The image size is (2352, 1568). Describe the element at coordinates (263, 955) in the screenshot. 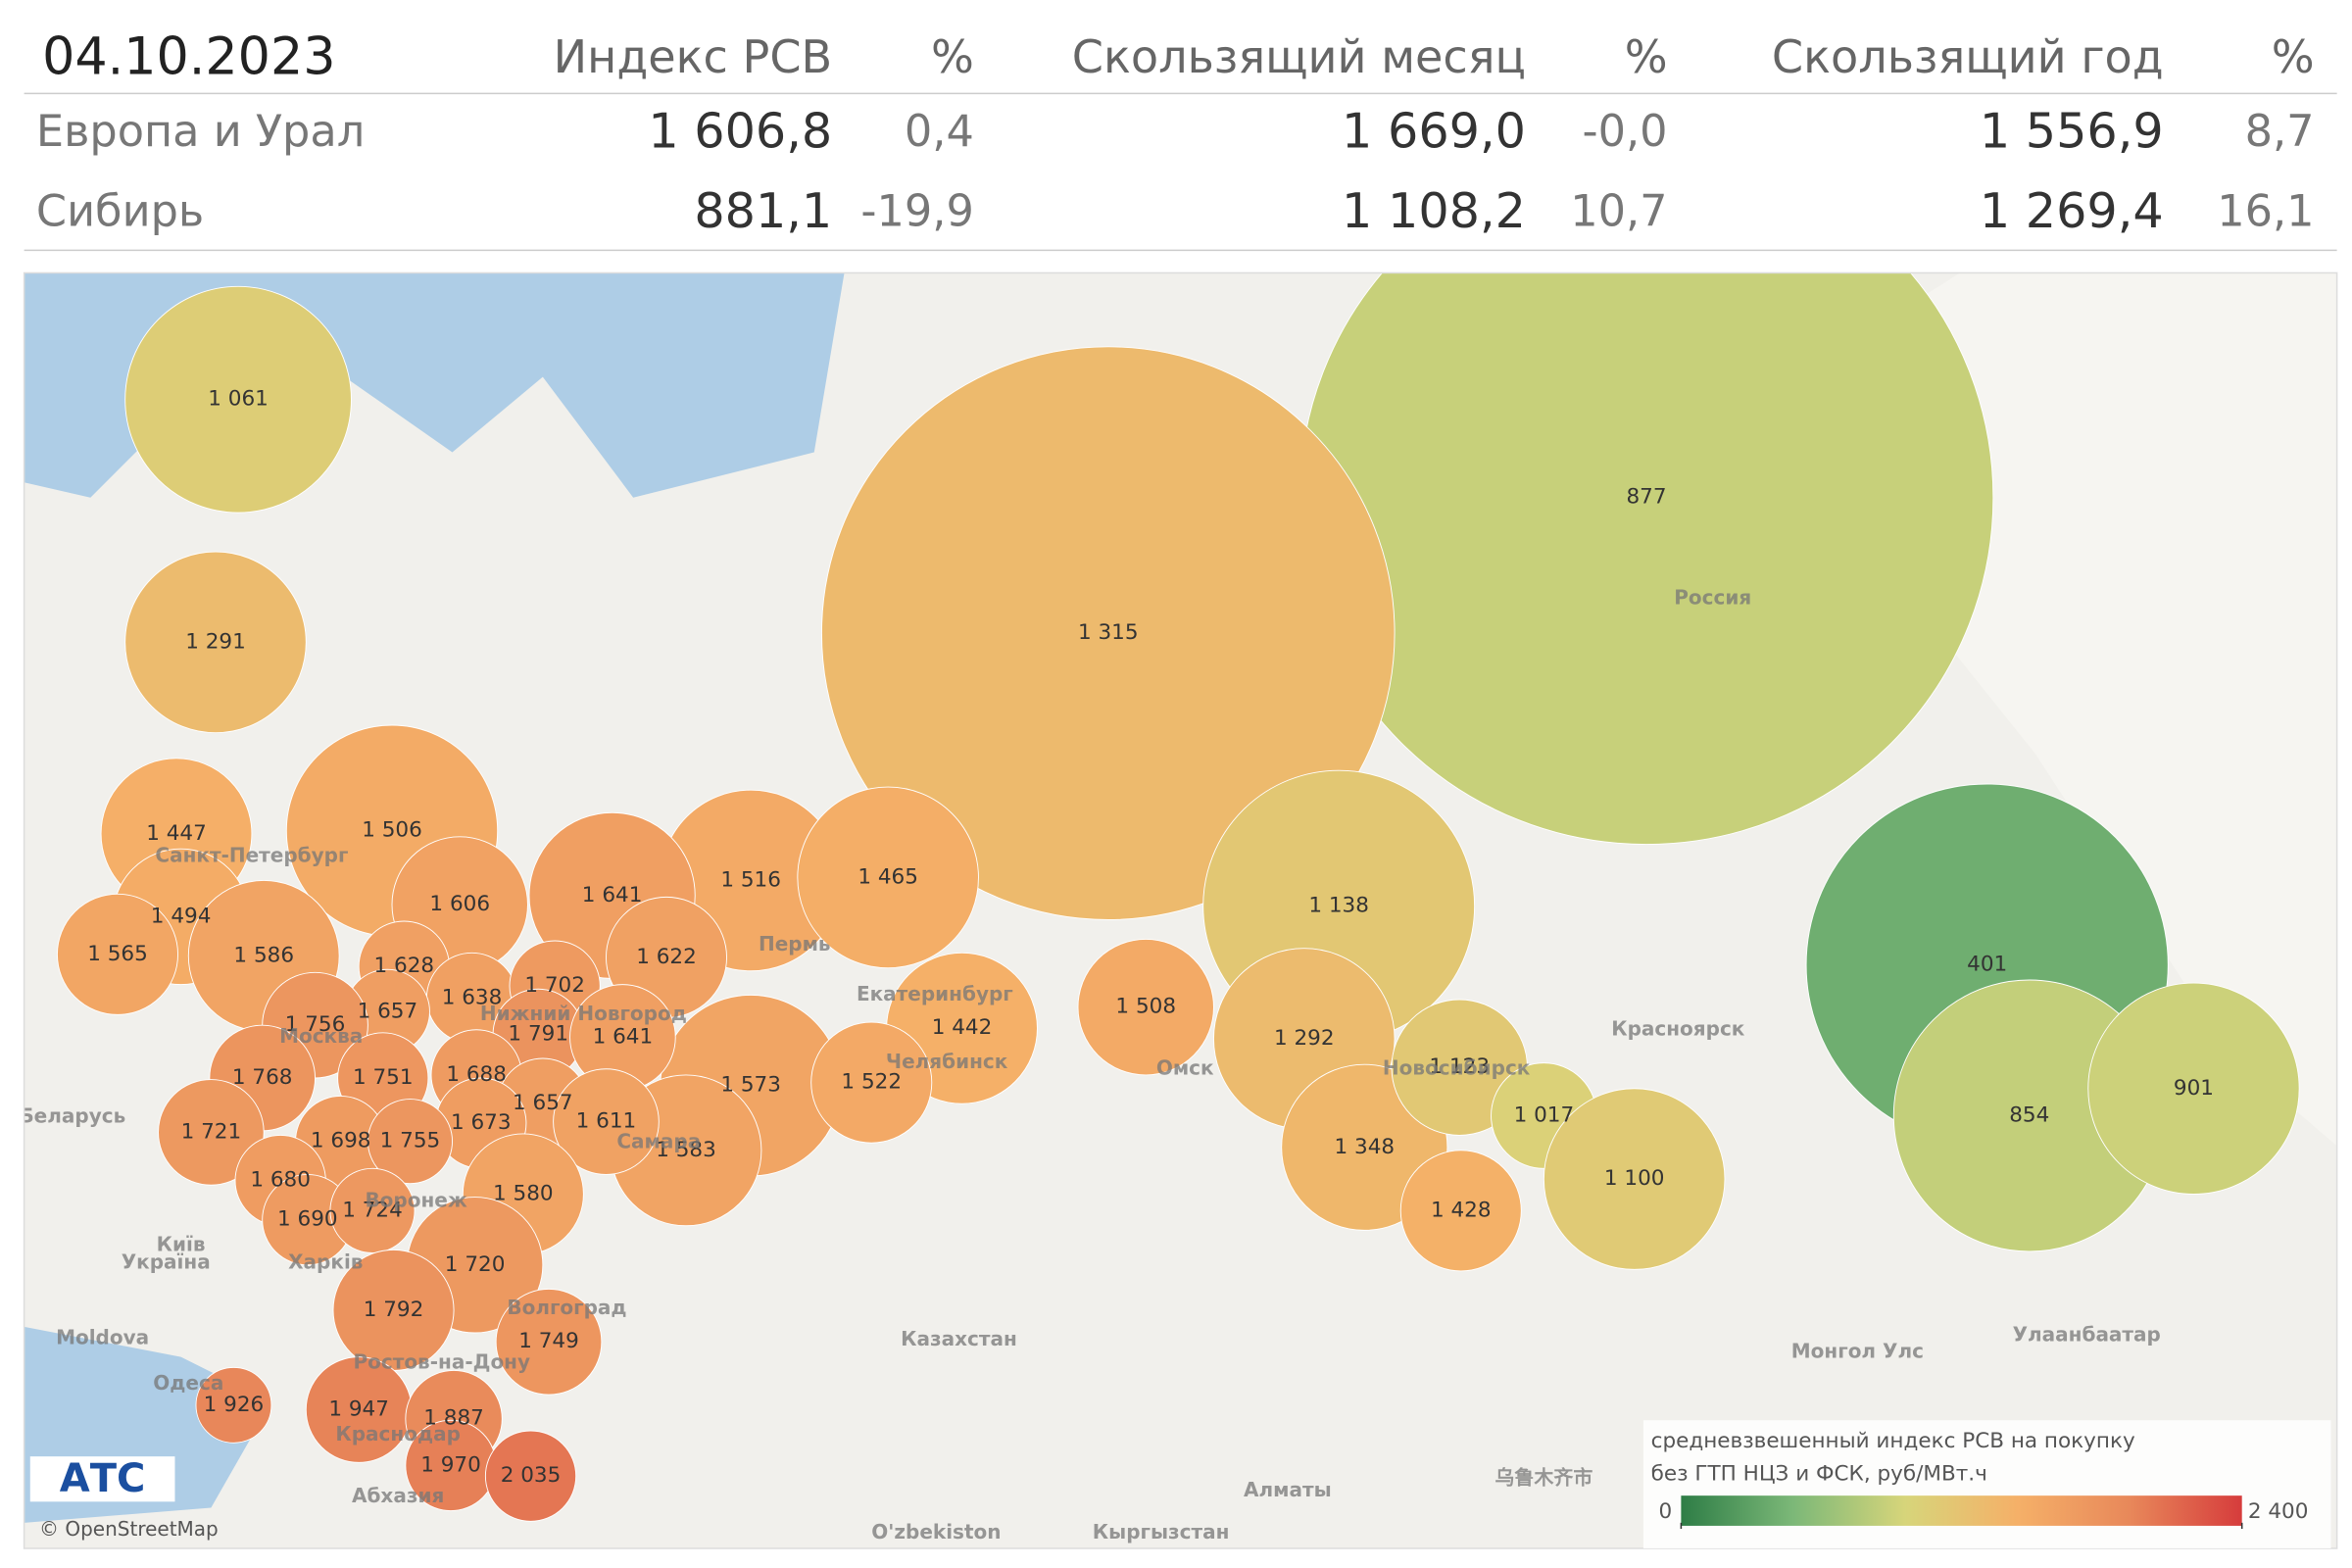

I see `region-value: 1 586` at that location.